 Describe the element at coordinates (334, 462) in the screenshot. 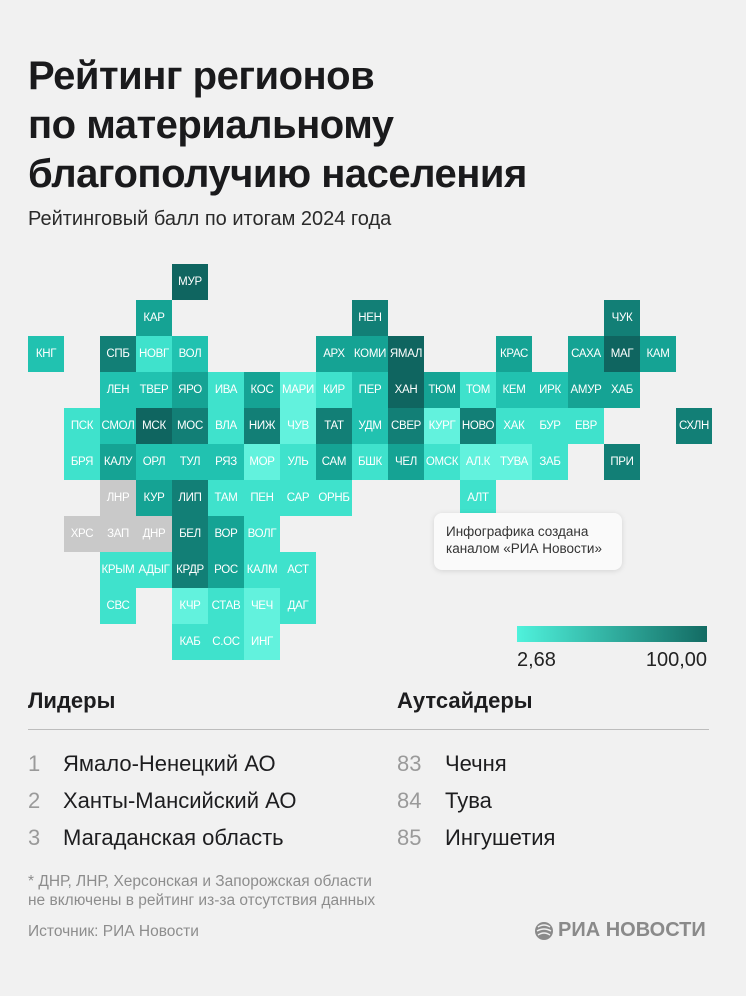

I see `region-tile: САМ` at that location.